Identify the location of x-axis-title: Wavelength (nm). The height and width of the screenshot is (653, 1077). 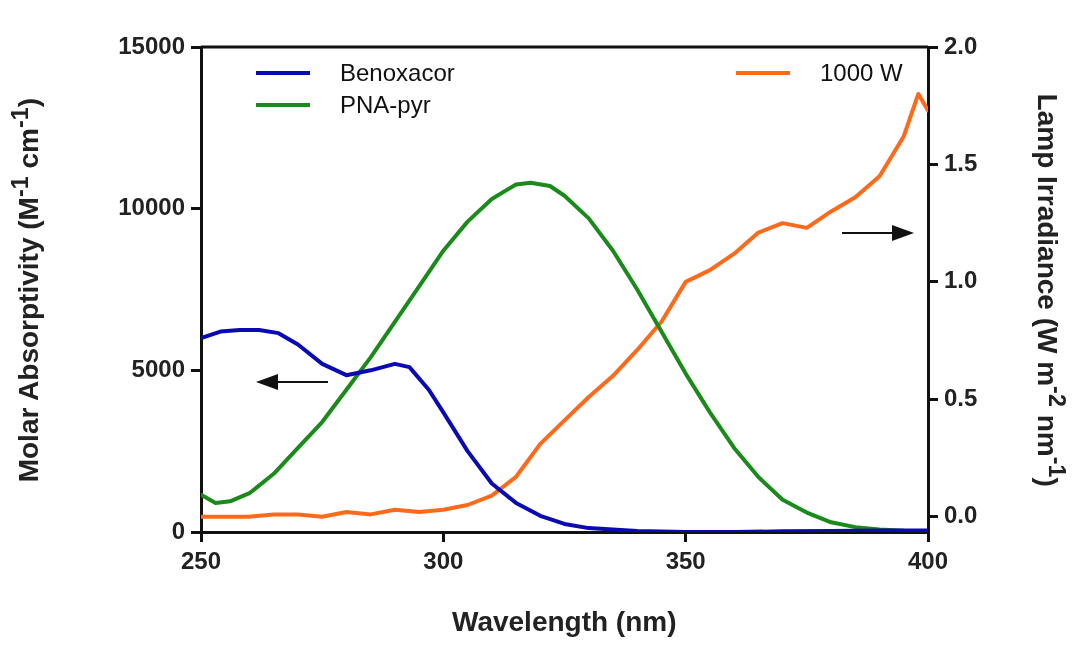
(564, 622).